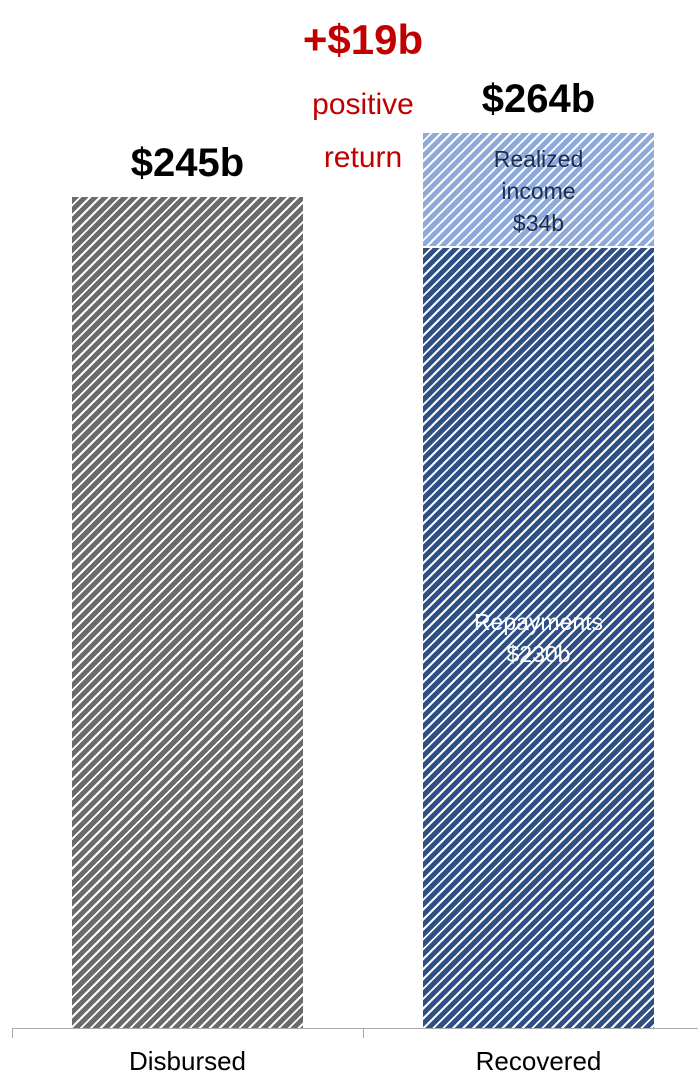  Describe the element at coordinates (538, 174) in the screenshot. I see `segment-name: Realized income` at that location.